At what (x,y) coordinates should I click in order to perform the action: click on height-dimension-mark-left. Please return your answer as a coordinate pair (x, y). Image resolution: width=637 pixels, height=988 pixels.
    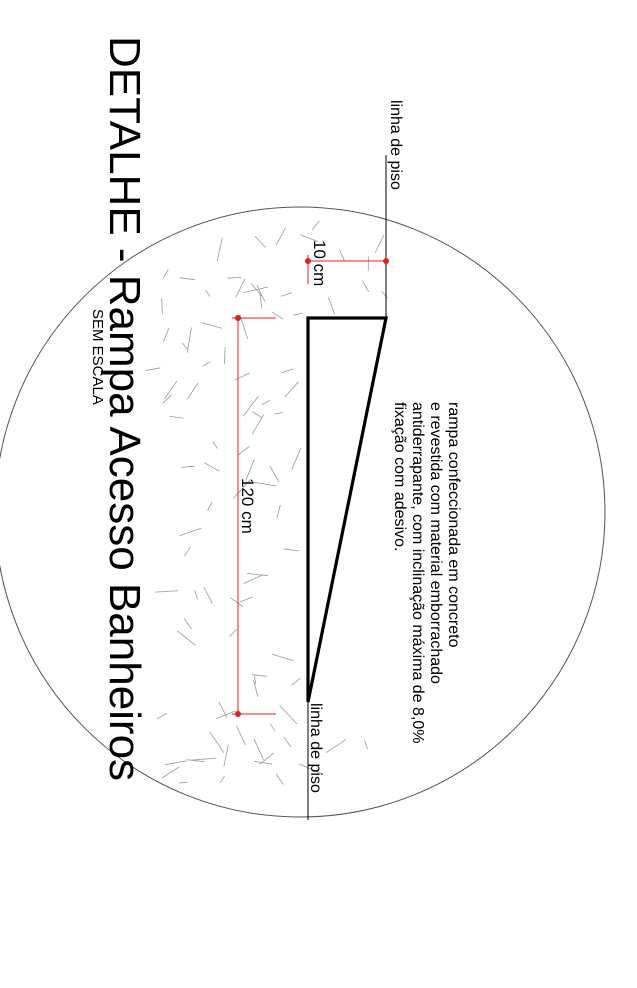
    Looking at the image, I should click on (308, 261).